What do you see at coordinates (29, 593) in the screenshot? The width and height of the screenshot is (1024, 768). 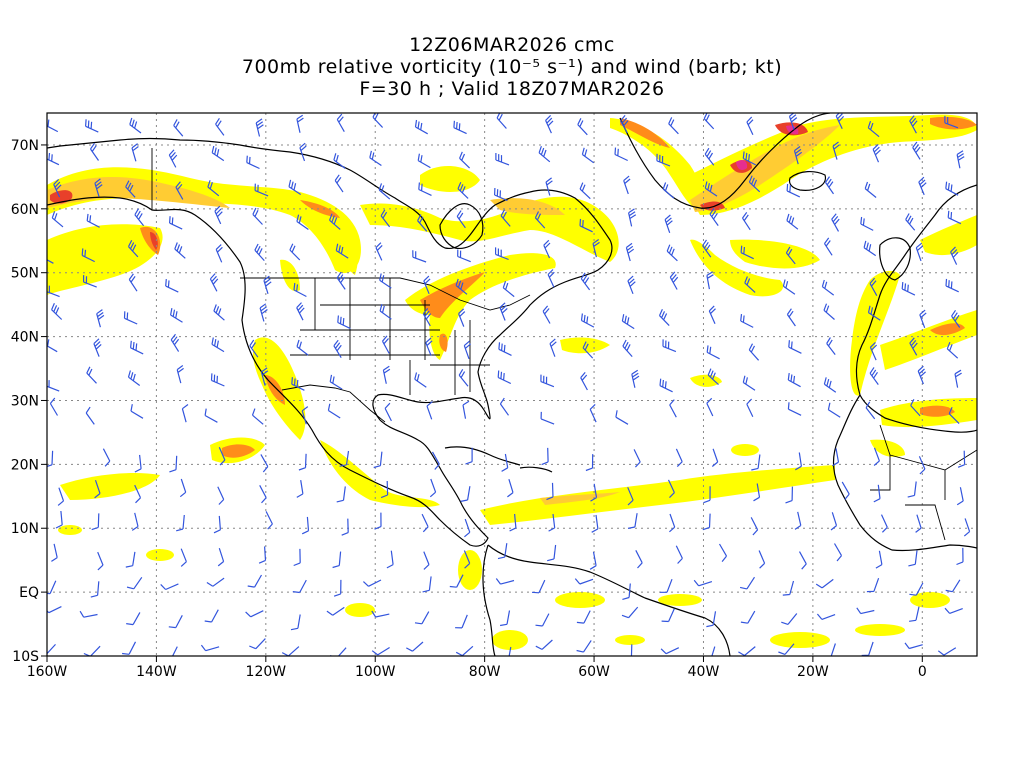 I see `y-tick-label: EQ` at bounding box center [29, 593].